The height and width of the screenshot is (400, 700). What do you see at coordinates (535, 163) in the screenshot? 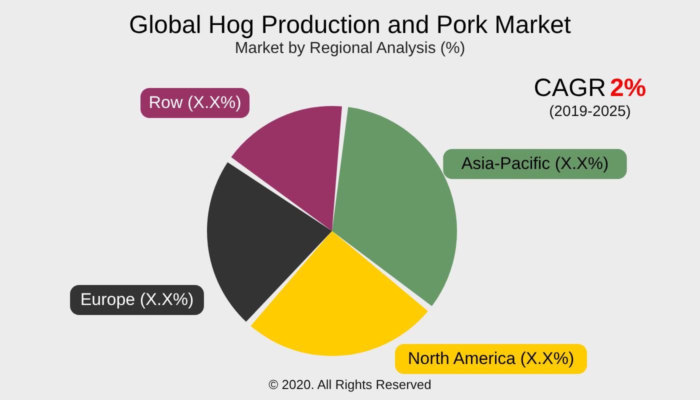
I see `slice-label: Asia-Pacific (X.X%)` at bounding box center [535, 163].